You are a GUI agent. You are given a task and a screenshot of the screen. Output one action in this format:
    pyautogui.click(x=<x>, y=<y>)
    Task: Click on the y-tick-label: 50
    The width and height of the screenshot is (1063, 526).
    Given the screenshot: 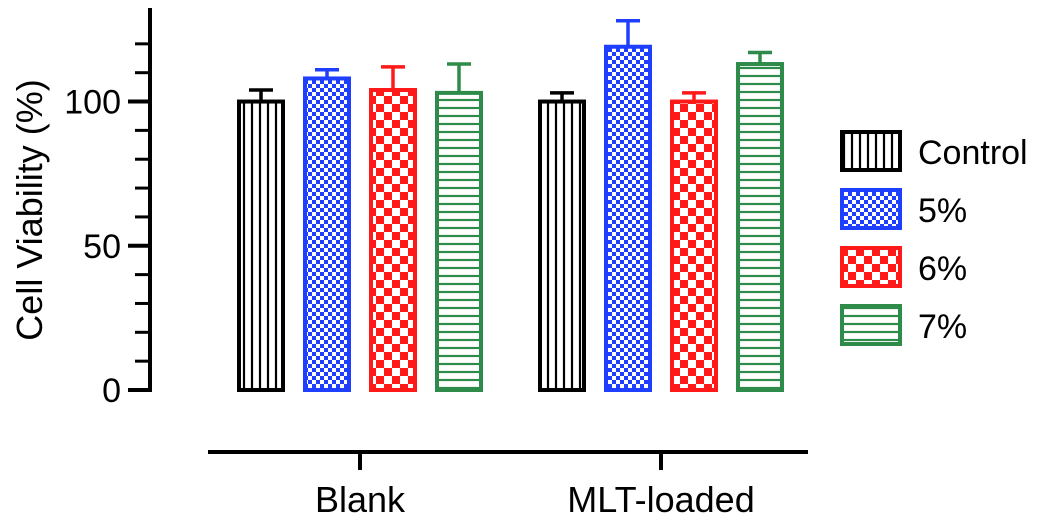 What is the action you would take?
    pyautogui.click(x=102, y=247)
    